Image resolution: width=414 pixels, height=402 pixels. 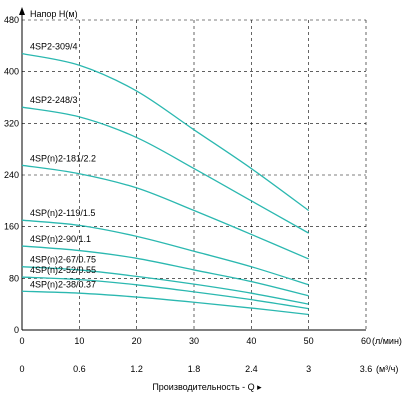 I want to click on series-label: 4SP(n)2-52/0.55, so click(x=63, y=270).